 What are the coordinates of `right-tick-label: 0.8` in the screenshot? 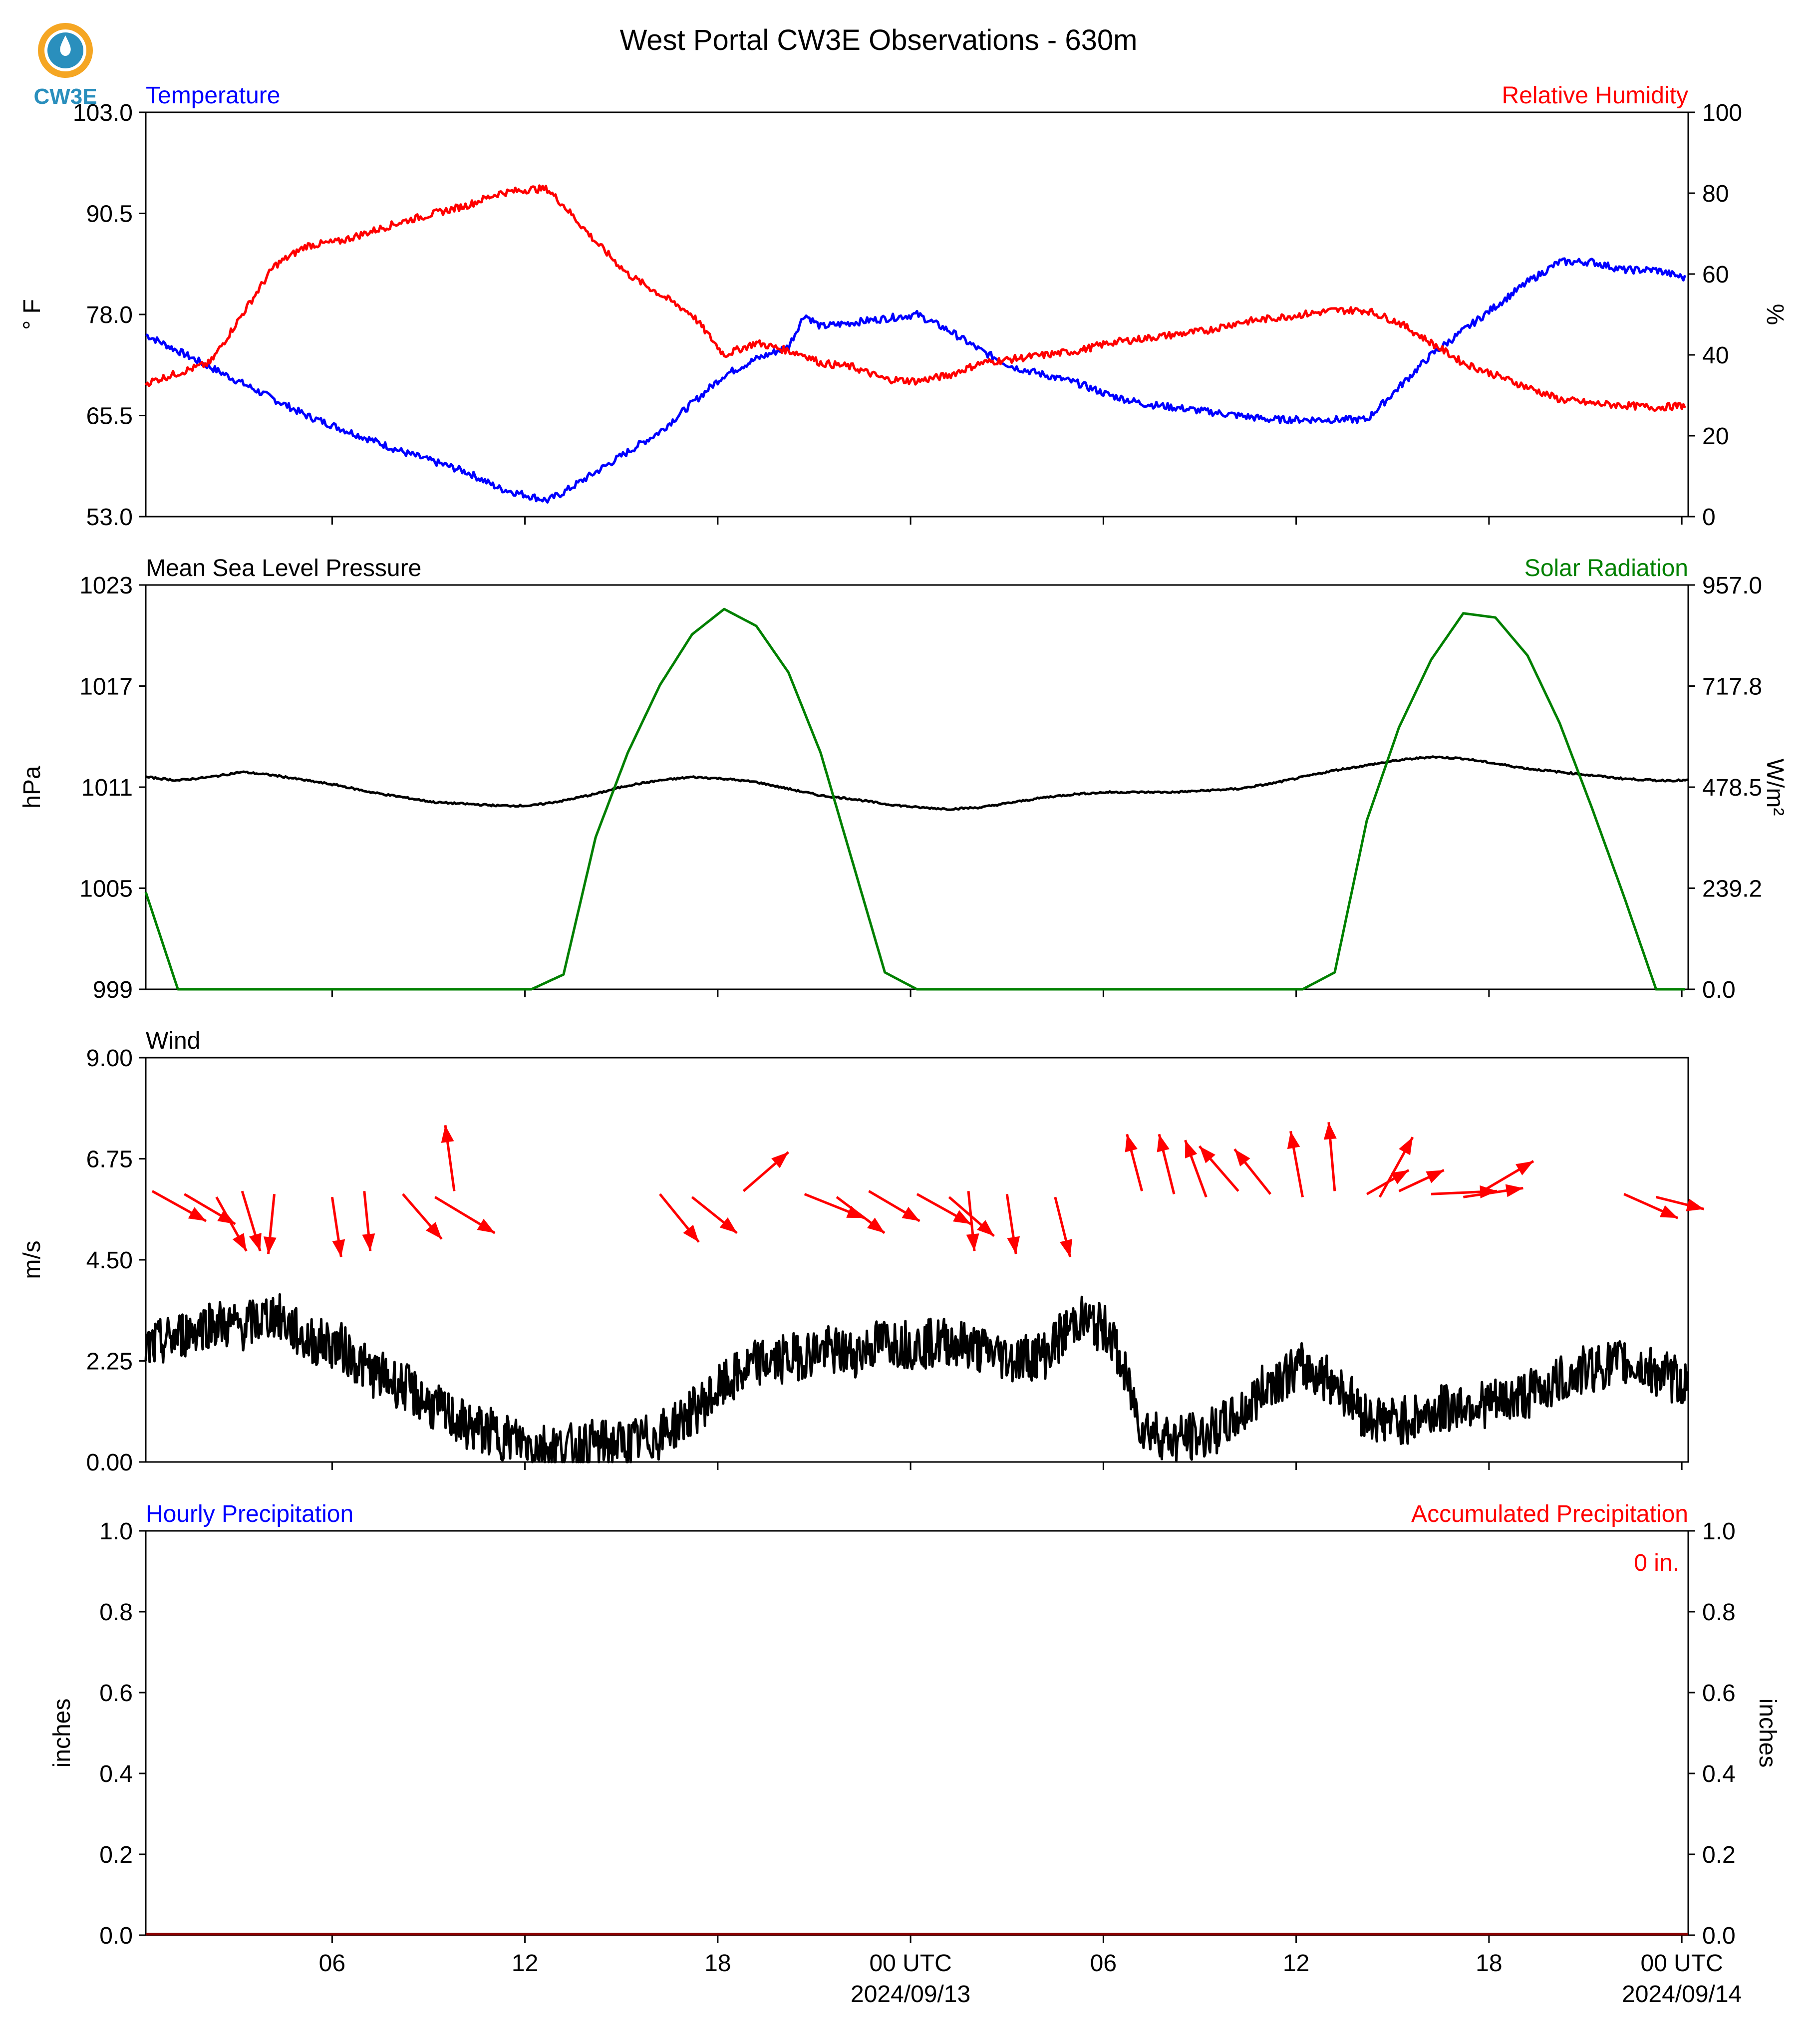 It's located at (1719, 1612).